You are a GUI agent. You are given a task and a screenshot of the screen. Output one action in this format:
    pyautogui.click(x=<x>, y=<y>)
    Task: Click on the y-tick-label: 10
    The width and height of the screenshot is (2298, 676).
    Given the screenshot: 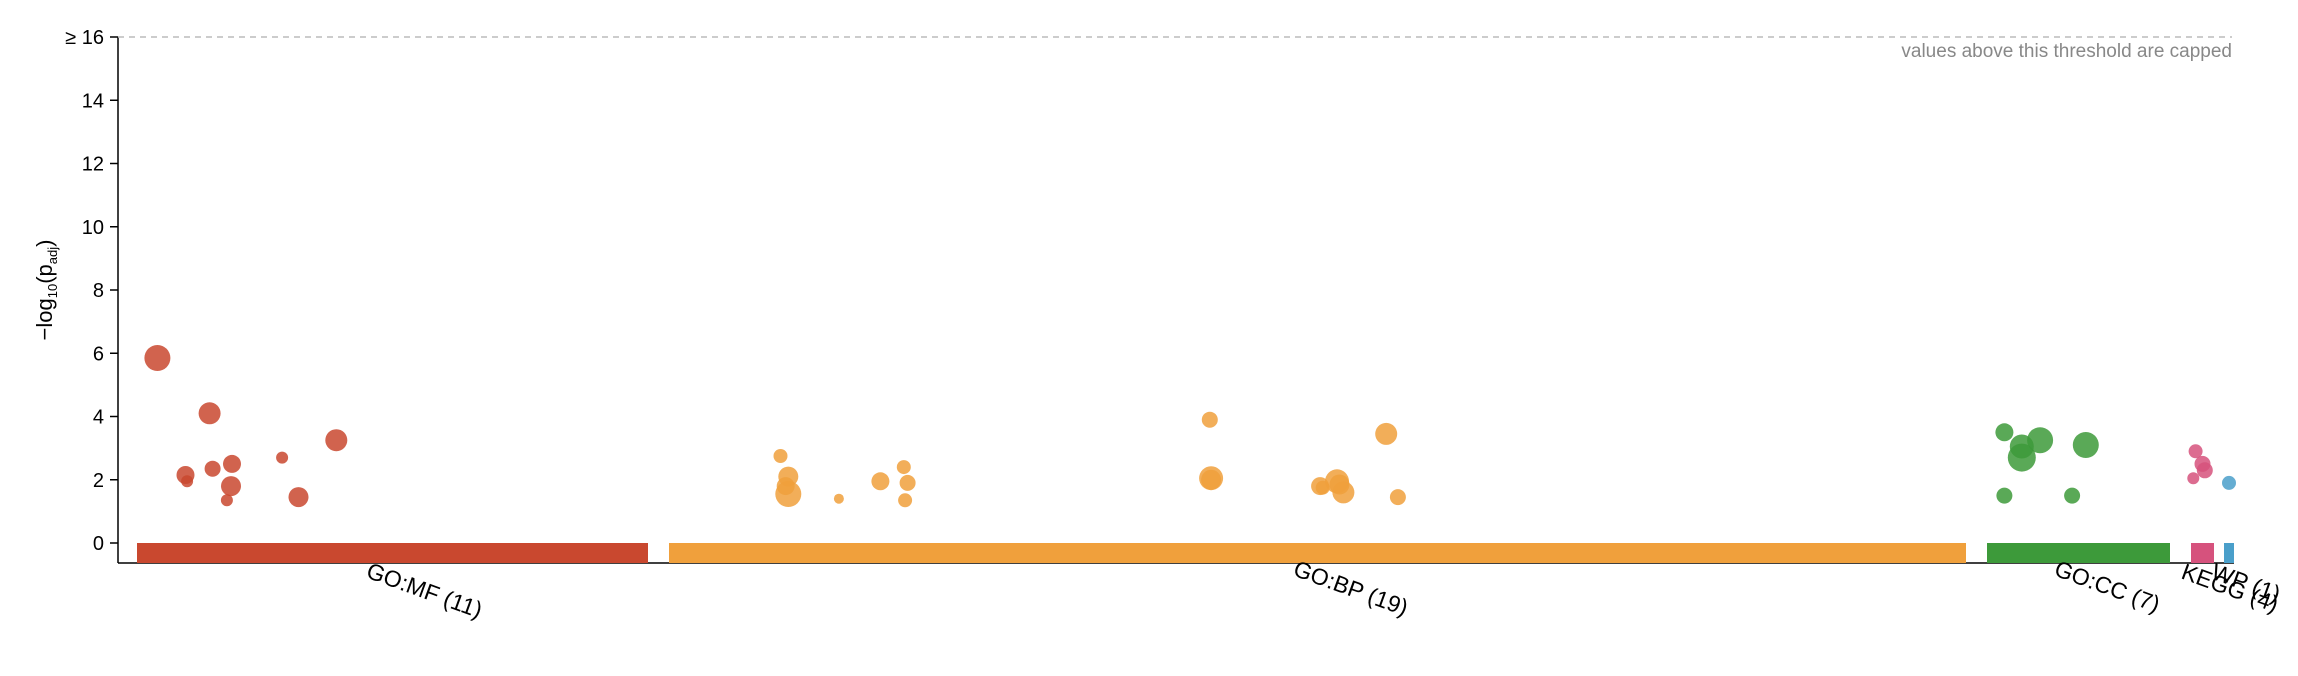 What is the action you would take?
    pyautogui.click(x=93, y=228)
    